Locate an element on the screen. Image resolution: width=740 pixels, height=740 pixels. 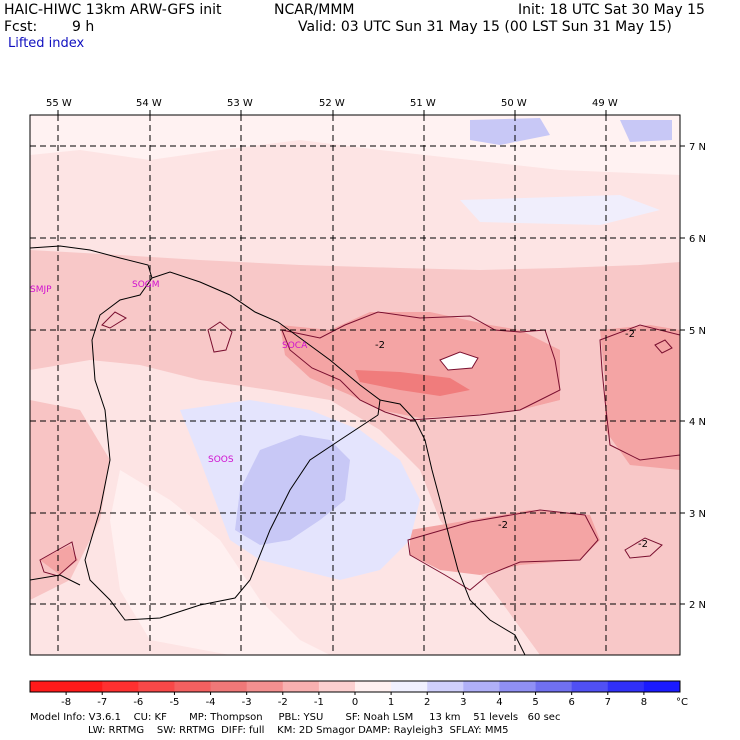
lat-label: 3 N is located at coordinates (697, 514).